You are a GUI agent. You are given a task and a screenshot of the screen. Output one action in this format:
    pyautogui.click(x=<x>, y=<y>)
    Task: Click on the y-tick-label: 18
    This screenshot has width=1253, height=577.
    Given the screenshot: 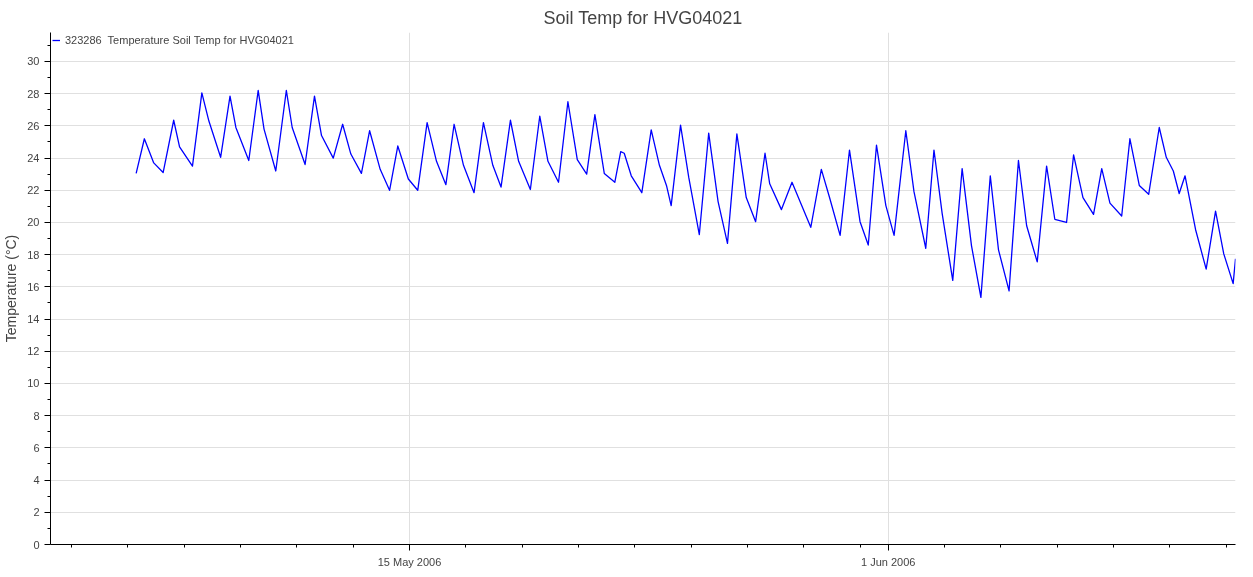 What is the action you would take?
    pyautogui.click(x=33, y=254)
    